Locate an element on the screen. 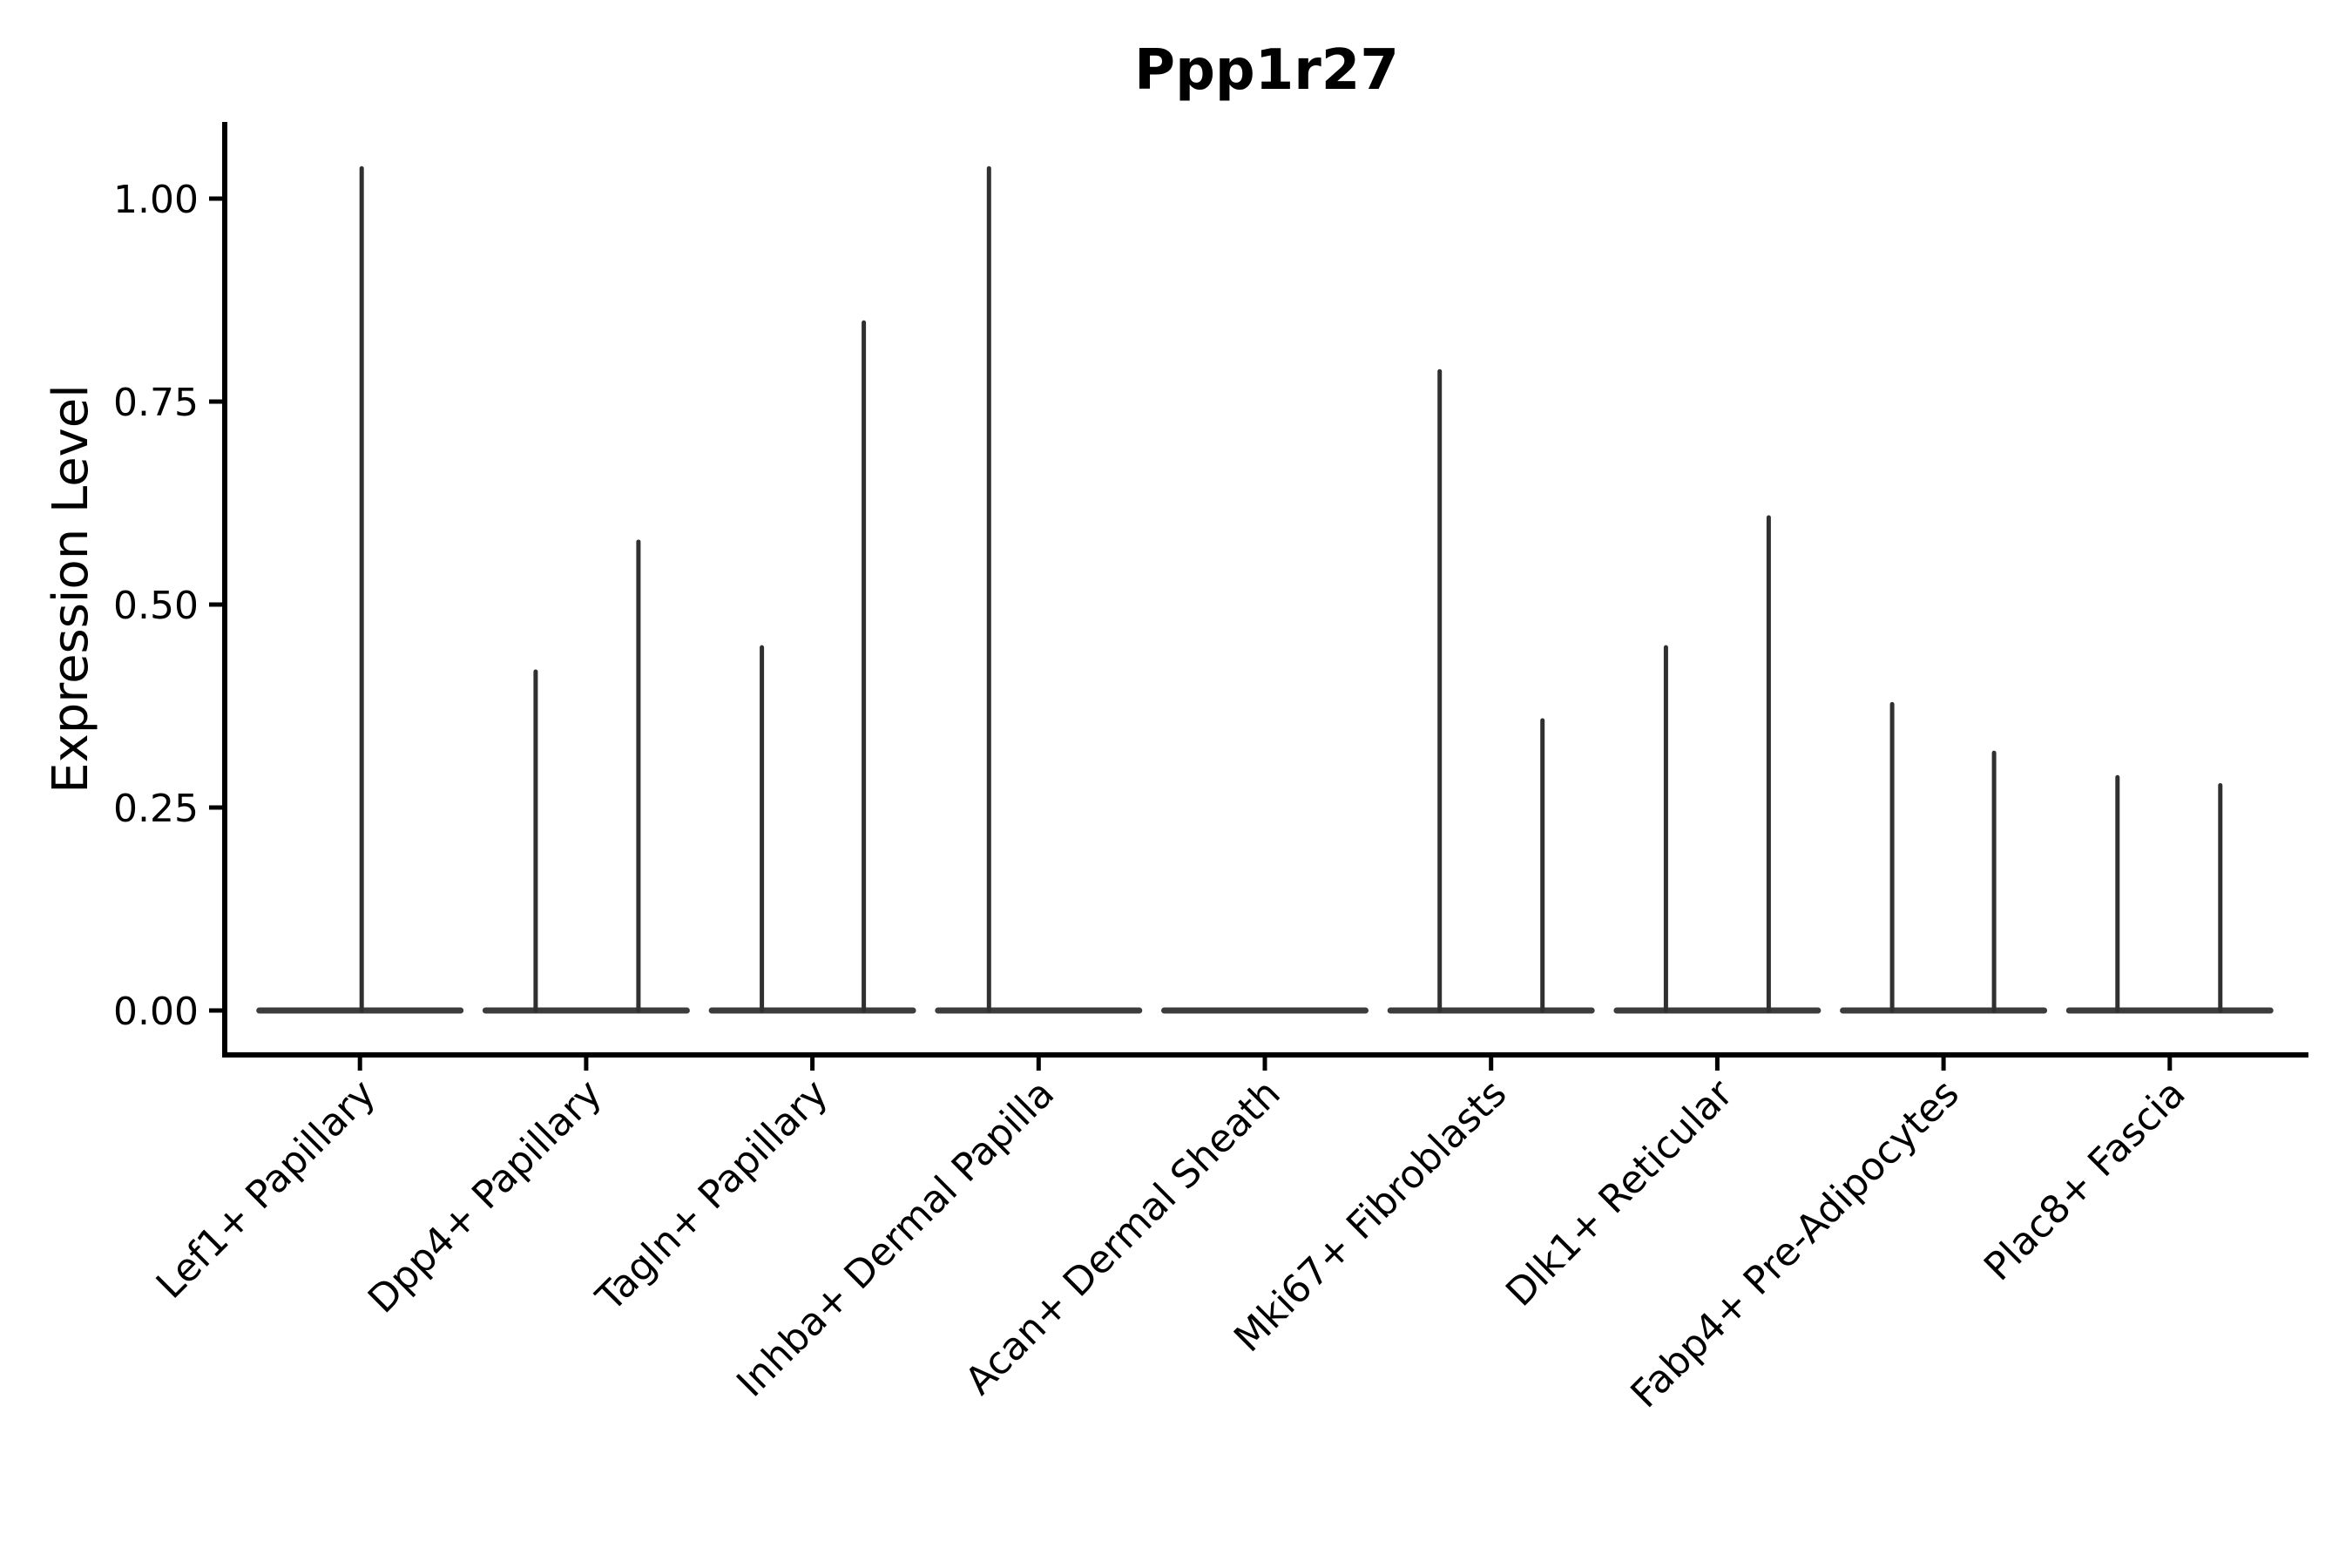 This screenshot has width=2352, height=1568. x-axis-label: Plac8+ Fascia is located at coordinates (2085, 1181).